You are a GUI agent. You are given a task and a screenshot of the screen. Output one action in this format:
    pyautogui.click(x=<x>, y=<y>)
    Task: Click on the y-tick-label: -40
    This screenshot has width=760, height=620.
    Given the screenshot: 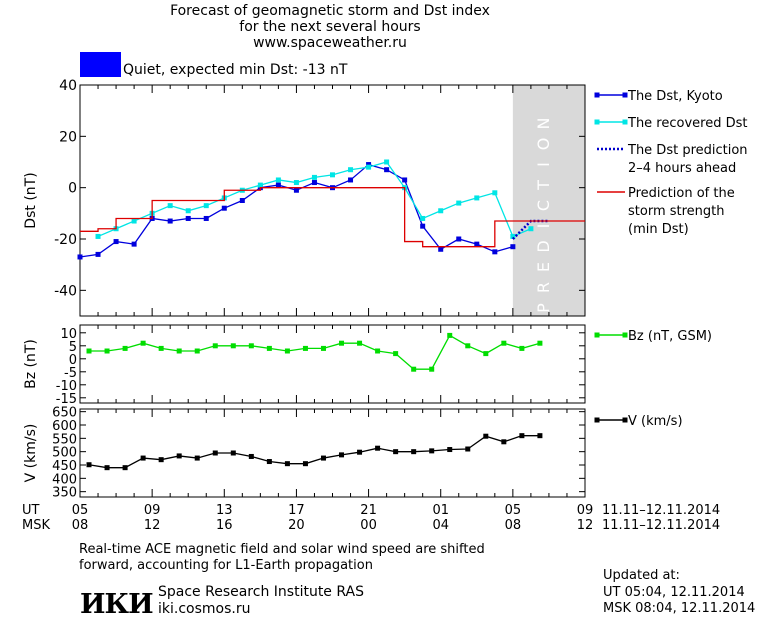 What is the action you would take?
    pyautogui.click(x=65, y=291)
    